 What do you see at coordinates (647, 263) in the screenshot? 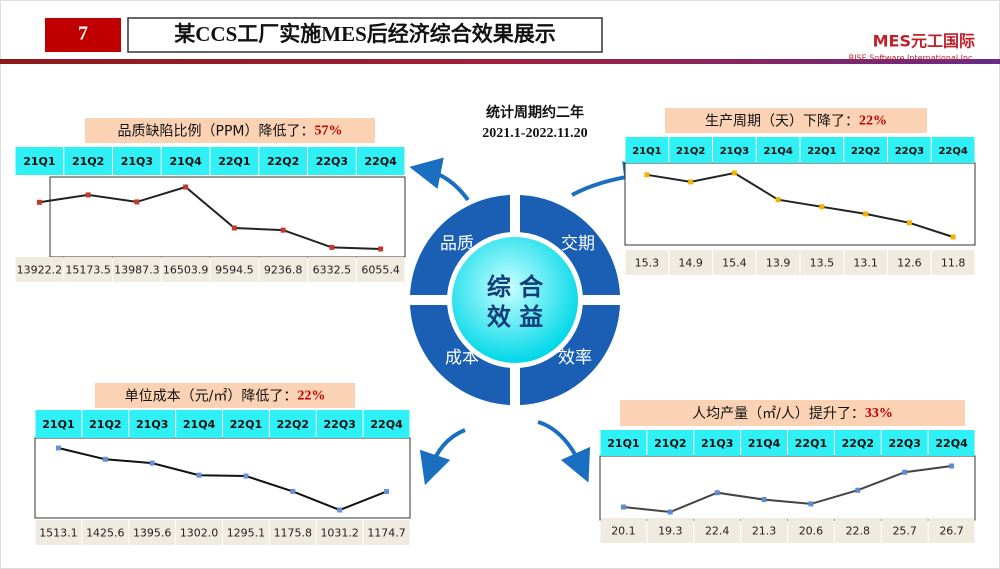
I see `value-label: 15.3` at bounding box center [647, 263].